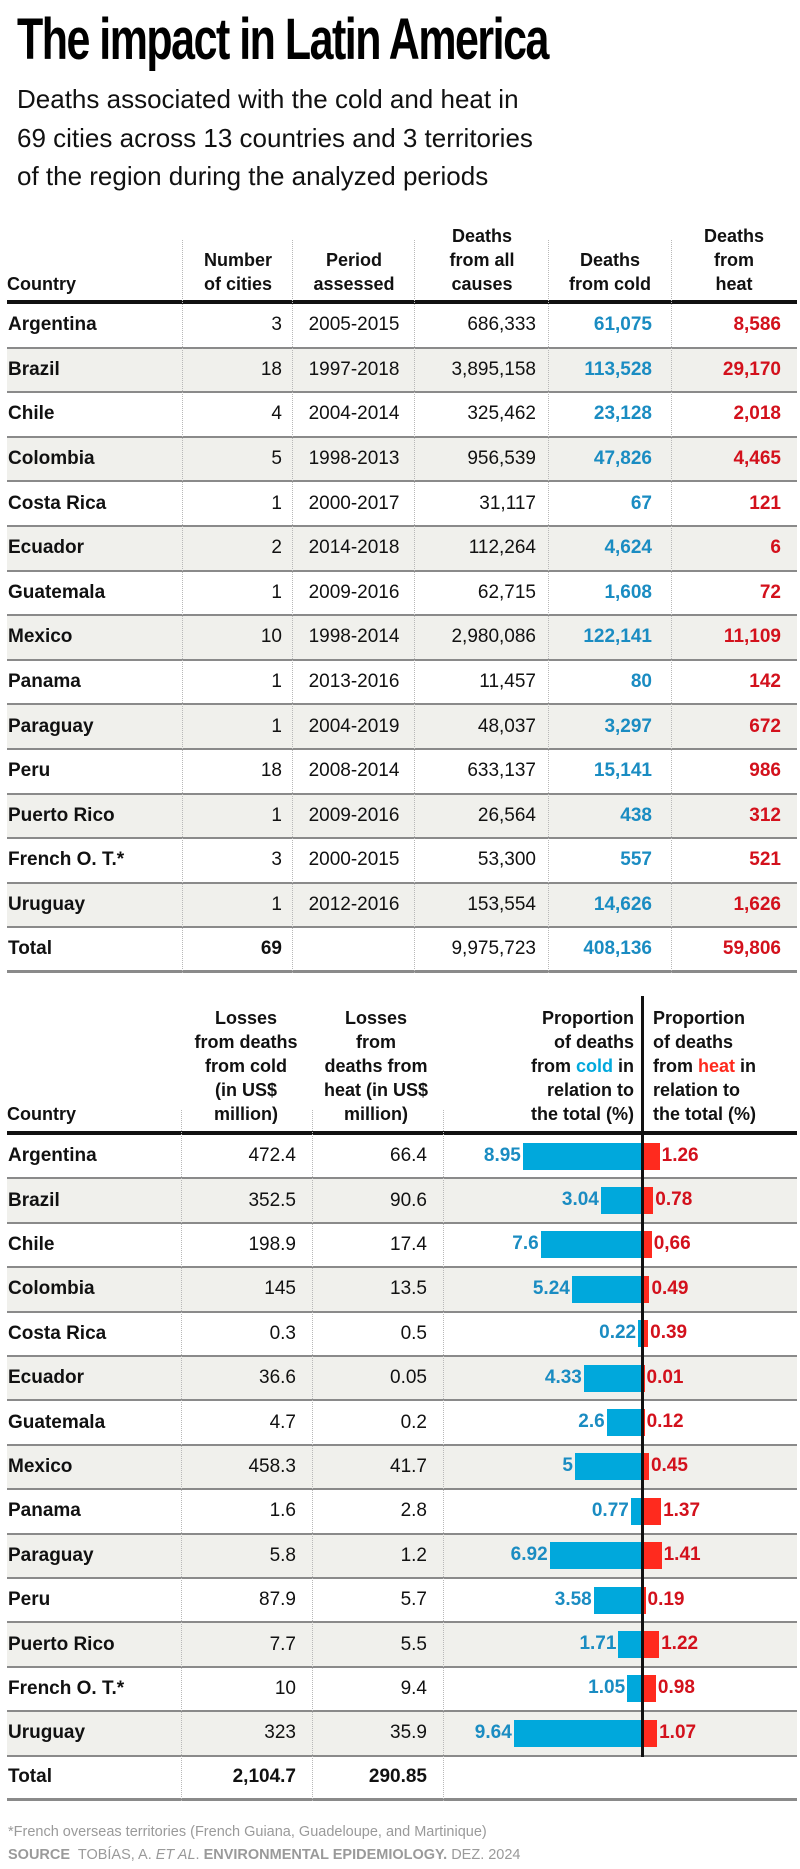 This screenshot has height=1869, width=800. What do you see at coordinates (282, 1333) in the screenshot?
I see `cell-loss-cold: 0.3` at bounding box center [282, 1333].